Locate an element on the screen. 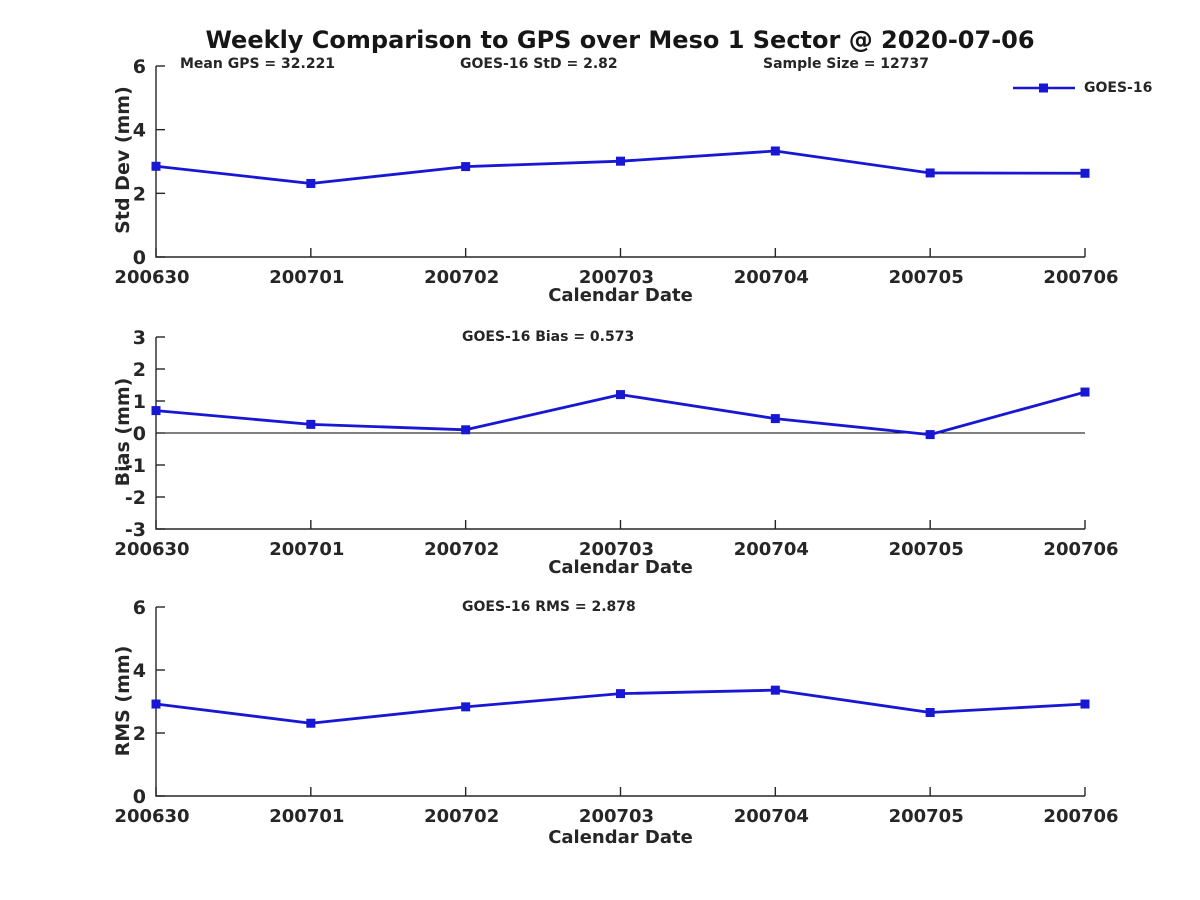 This screenshot has width=1200, height=900. stddev-x-axis-label: Calendar Date is located at coordinates (620, 295).